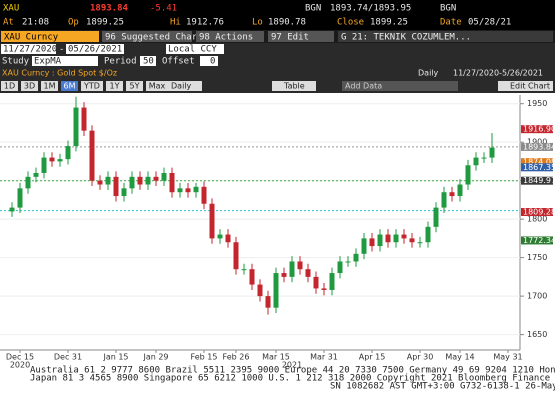 This screenshot has height=400, width=555. I want to click on security-box, so click(50, 36).